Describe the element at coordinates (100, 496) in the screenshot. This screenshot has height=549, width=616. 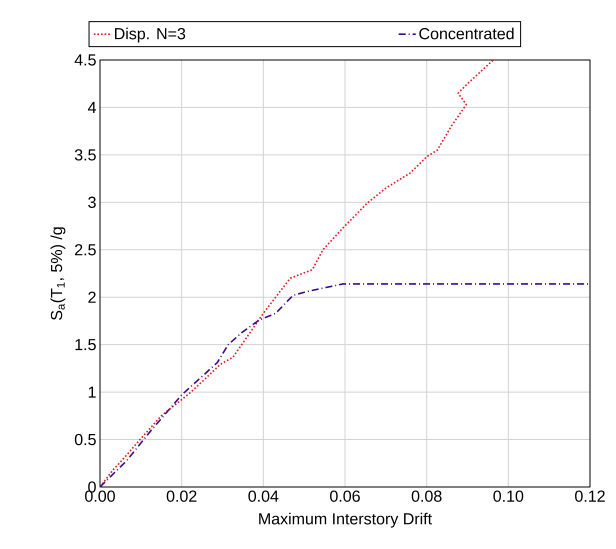
I see `x-tick-label: 0.00` at that location.